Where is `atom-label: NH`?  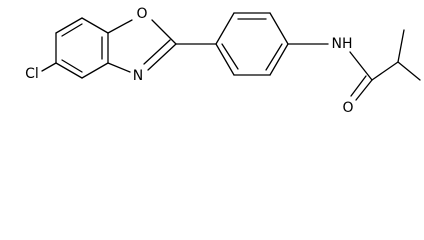
atom-label: NH is located at coordinates (342, 44).